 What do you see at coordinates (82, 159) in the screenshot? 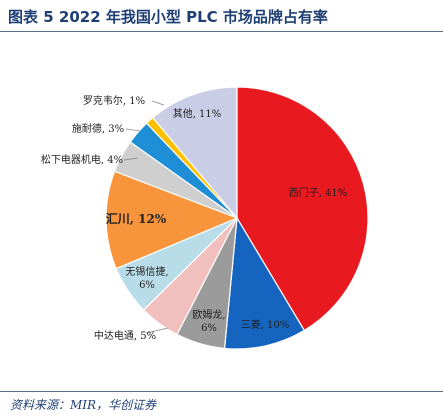
I see `slice-label-6: 松下电器机电, 4%` at bounding box center [82, 159].